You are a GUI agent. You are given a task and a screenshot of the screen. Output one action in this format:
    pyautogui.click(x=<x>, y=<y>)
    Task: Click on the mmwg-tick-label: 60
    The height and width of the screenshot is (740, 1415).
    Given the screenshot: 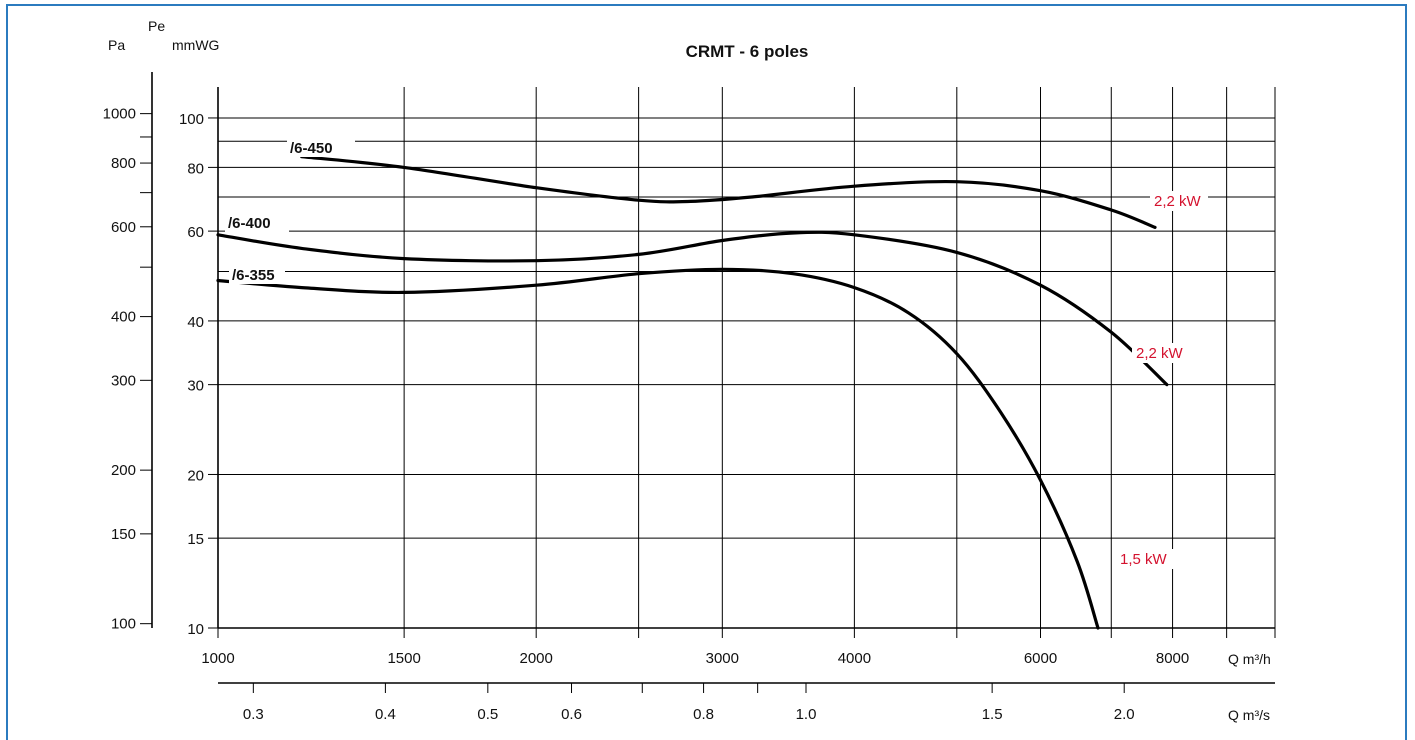 What is the action you would take?
    pyautogui.click(x=195, y=232)
    